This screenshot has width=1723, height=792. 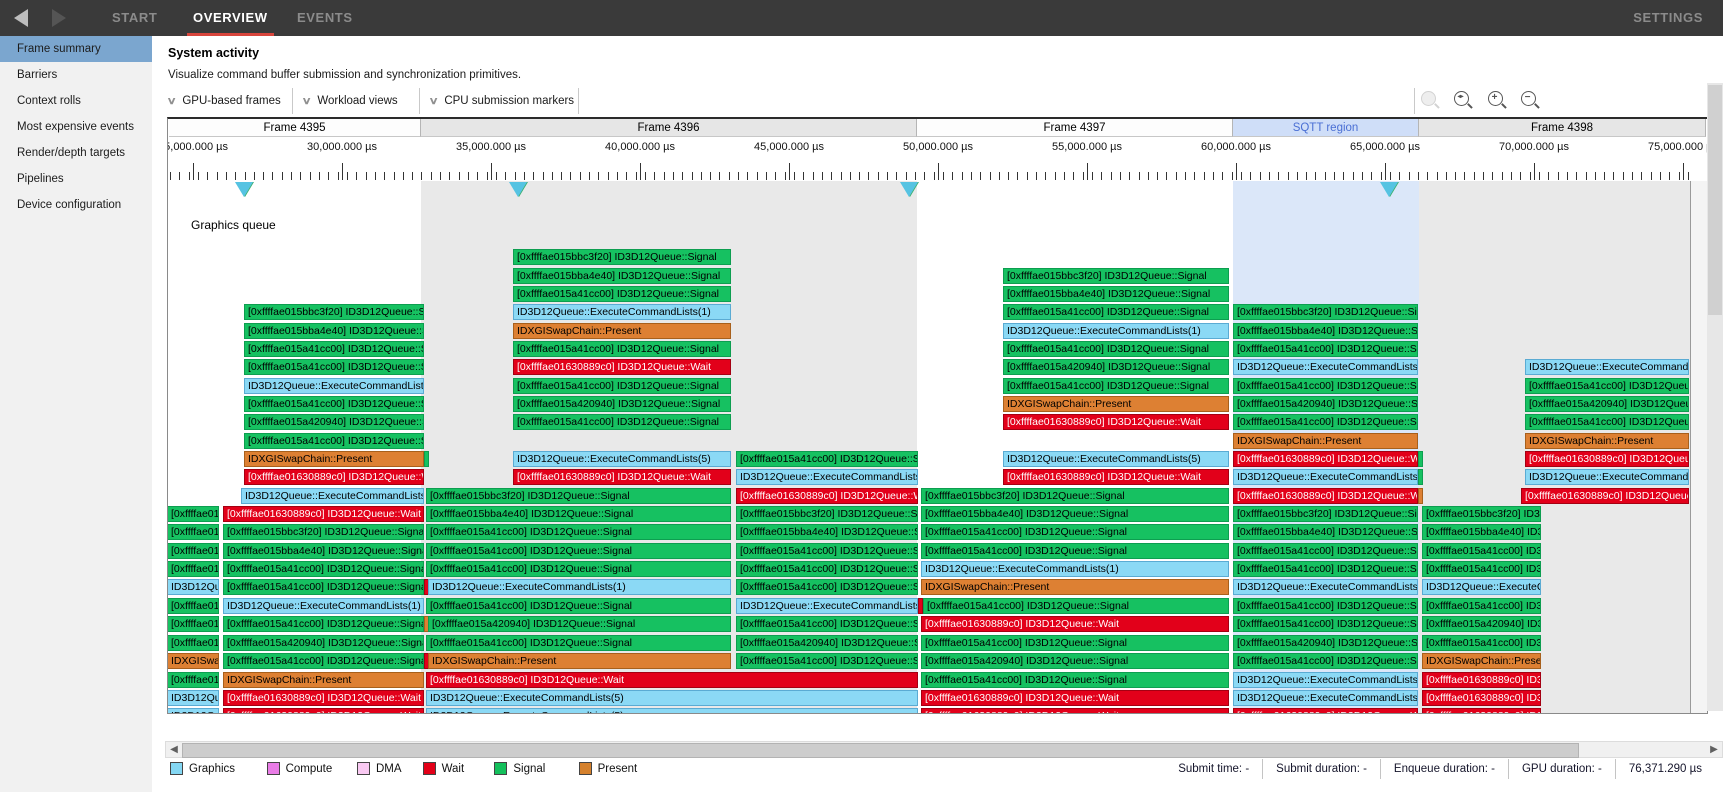 What do you see at coordinates (1715, 397) in the screenshot?
I see `vertical-scrollbar` at bounding box center [1715, 397].